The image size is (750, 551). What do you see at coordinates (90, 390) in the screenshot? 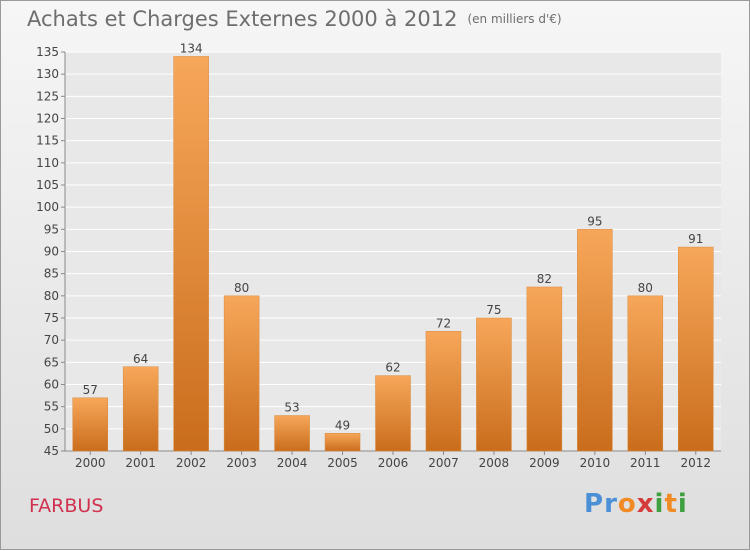
I see `bar-value-label: 57` at bounding box center [90, 390].